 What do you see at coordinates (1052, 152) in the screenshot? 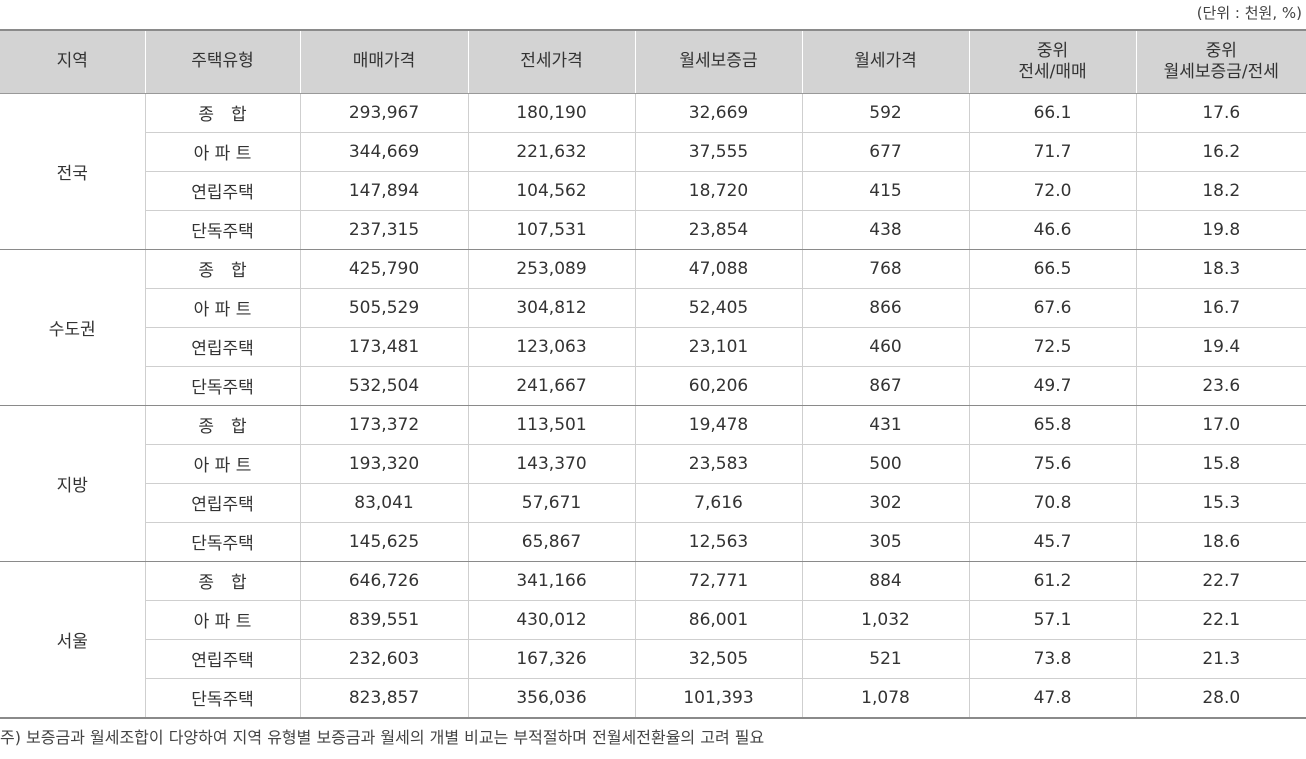
I see `cell-jeonse-sale-ratio: 71.7` at bounding box center [1052, 152].